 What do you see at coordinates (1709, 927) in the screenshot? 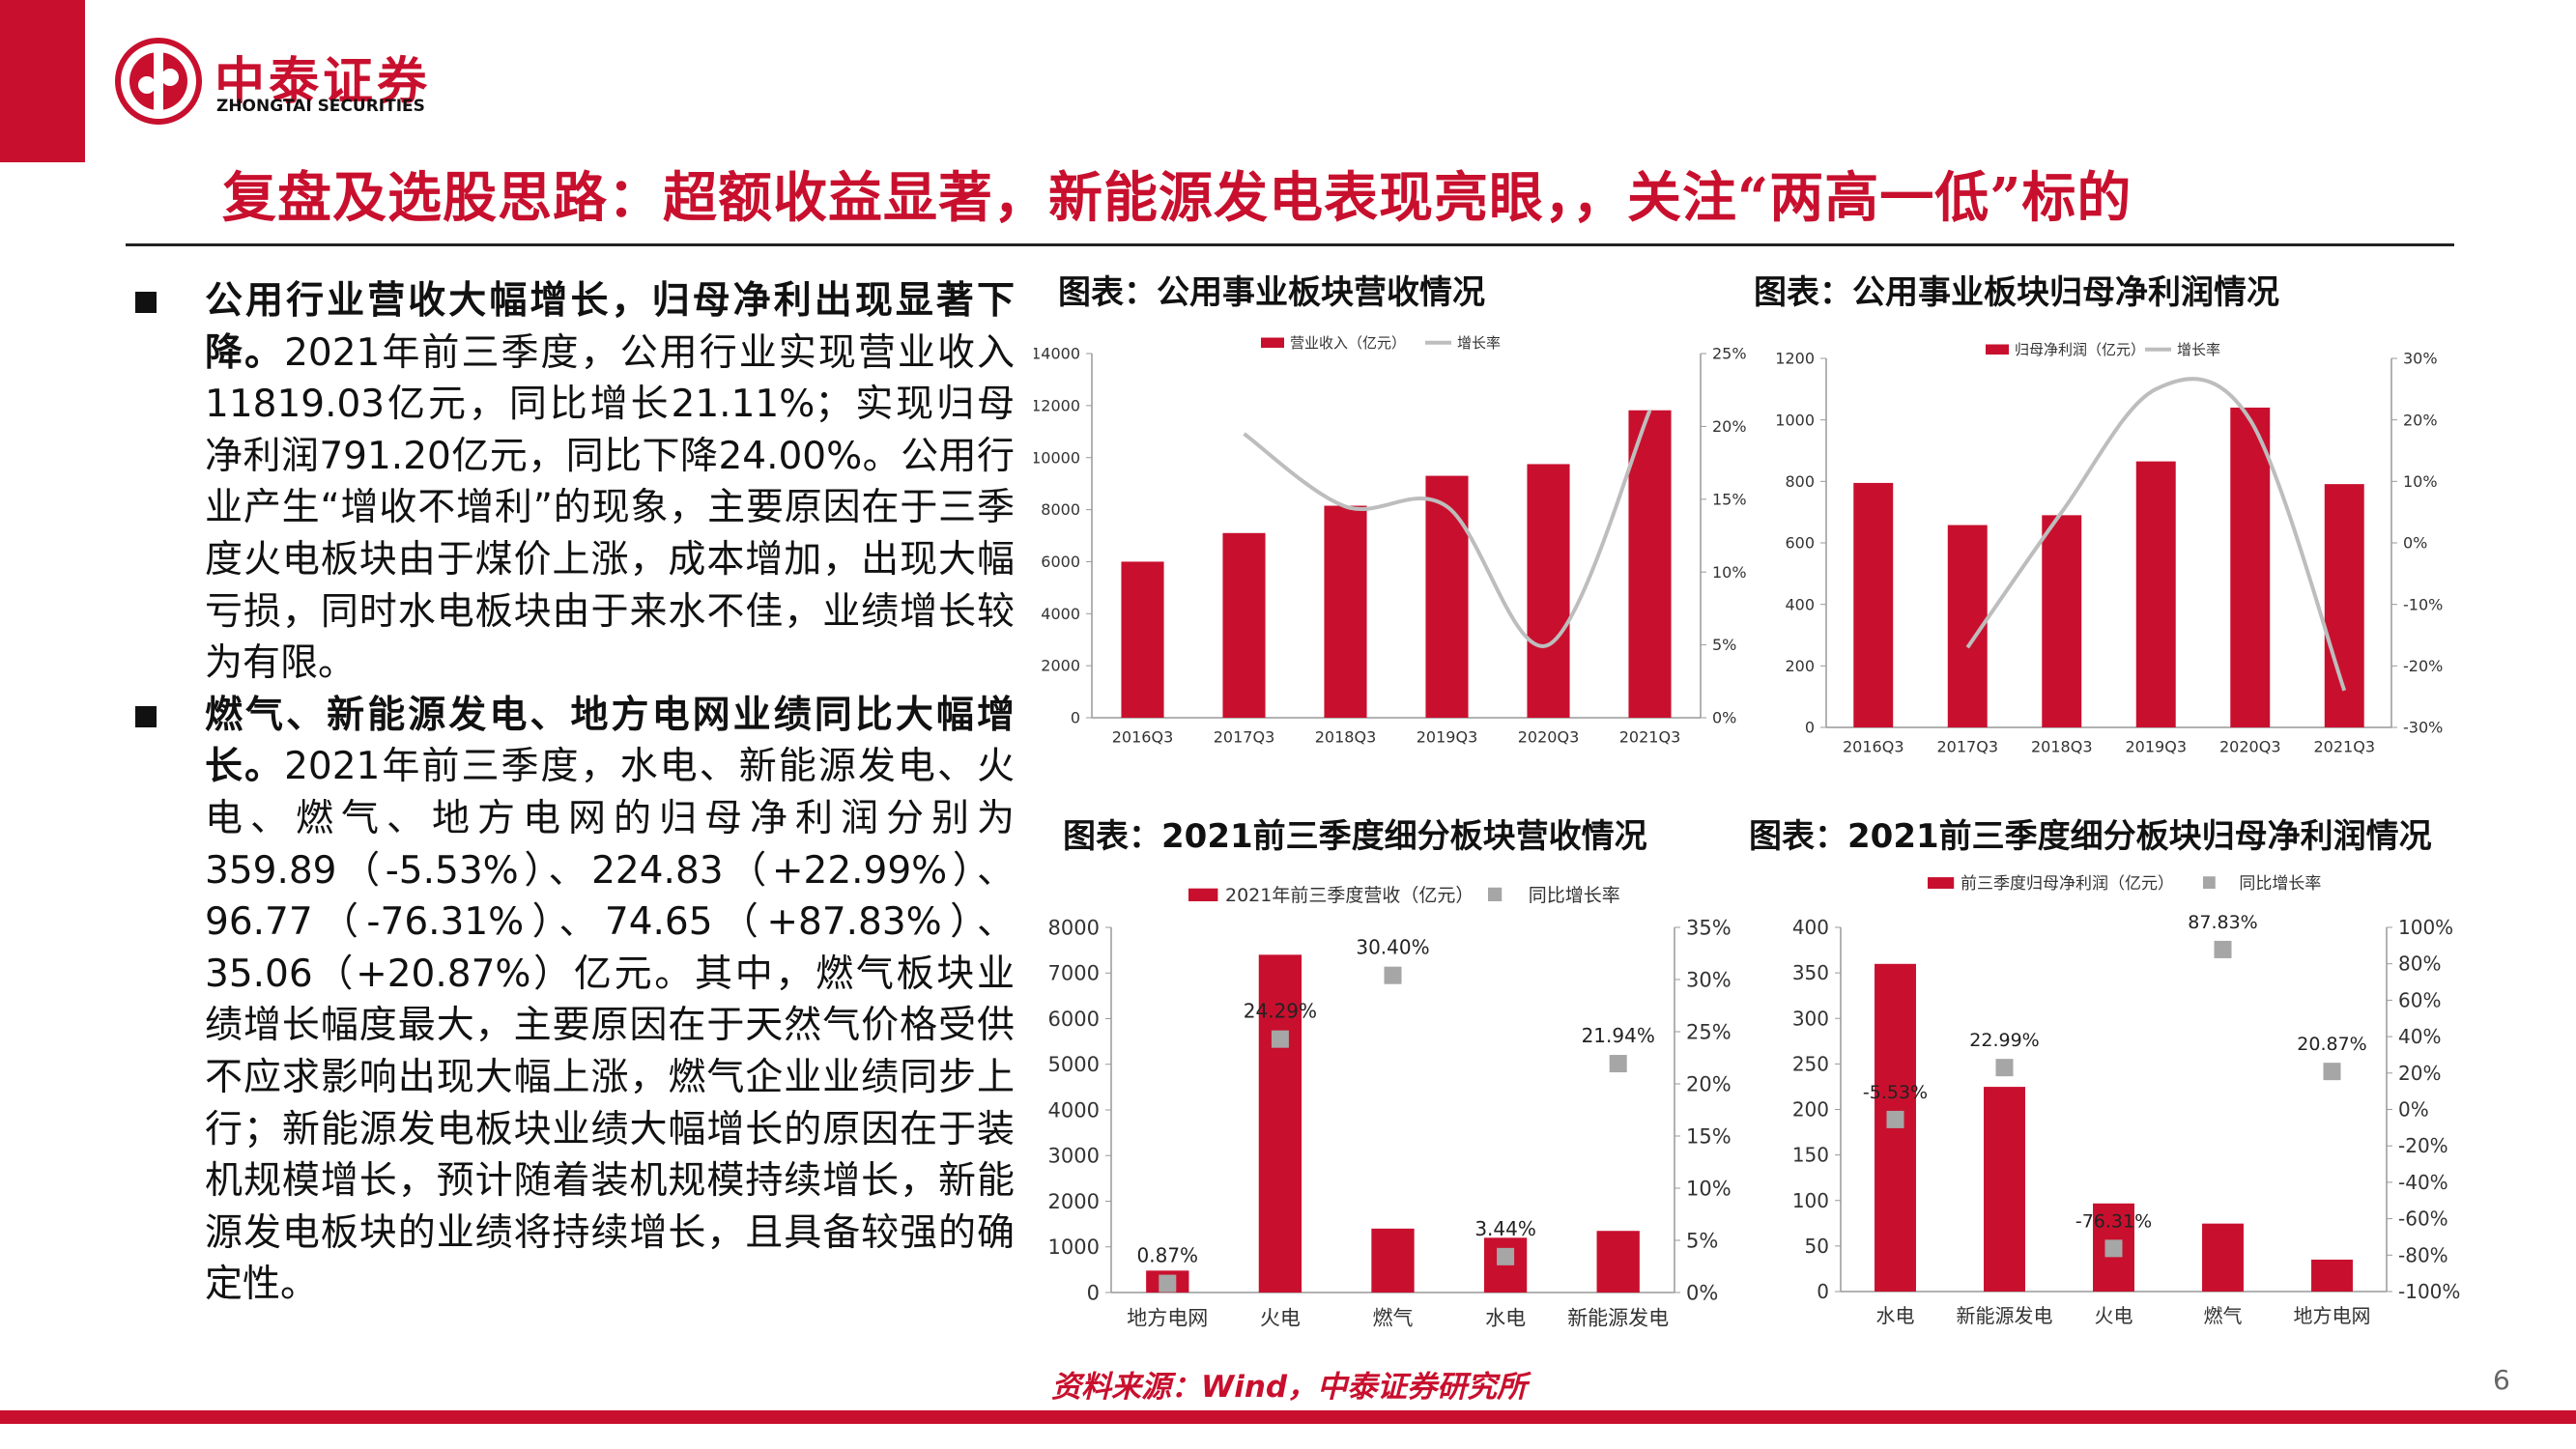
I see `y2-tick-label: 35%` at bounding box center [1709, 927].